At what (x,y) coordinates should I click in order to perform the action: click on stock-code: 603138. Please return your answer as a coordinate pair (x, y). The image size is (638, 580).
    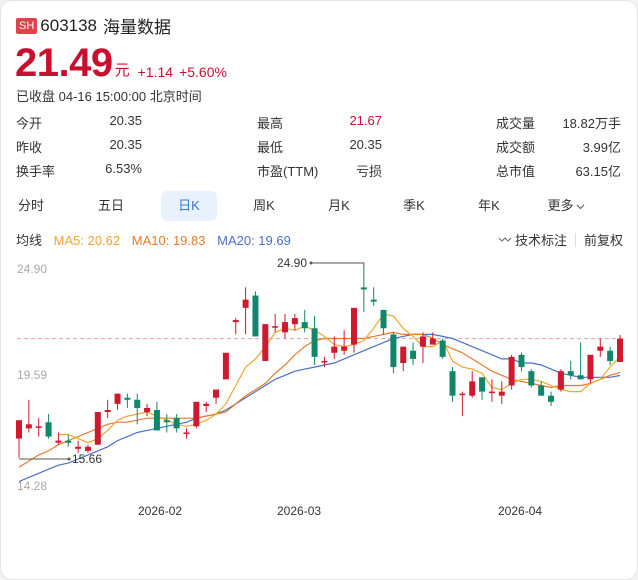
    Looking at the image, I should click on (69, 25).